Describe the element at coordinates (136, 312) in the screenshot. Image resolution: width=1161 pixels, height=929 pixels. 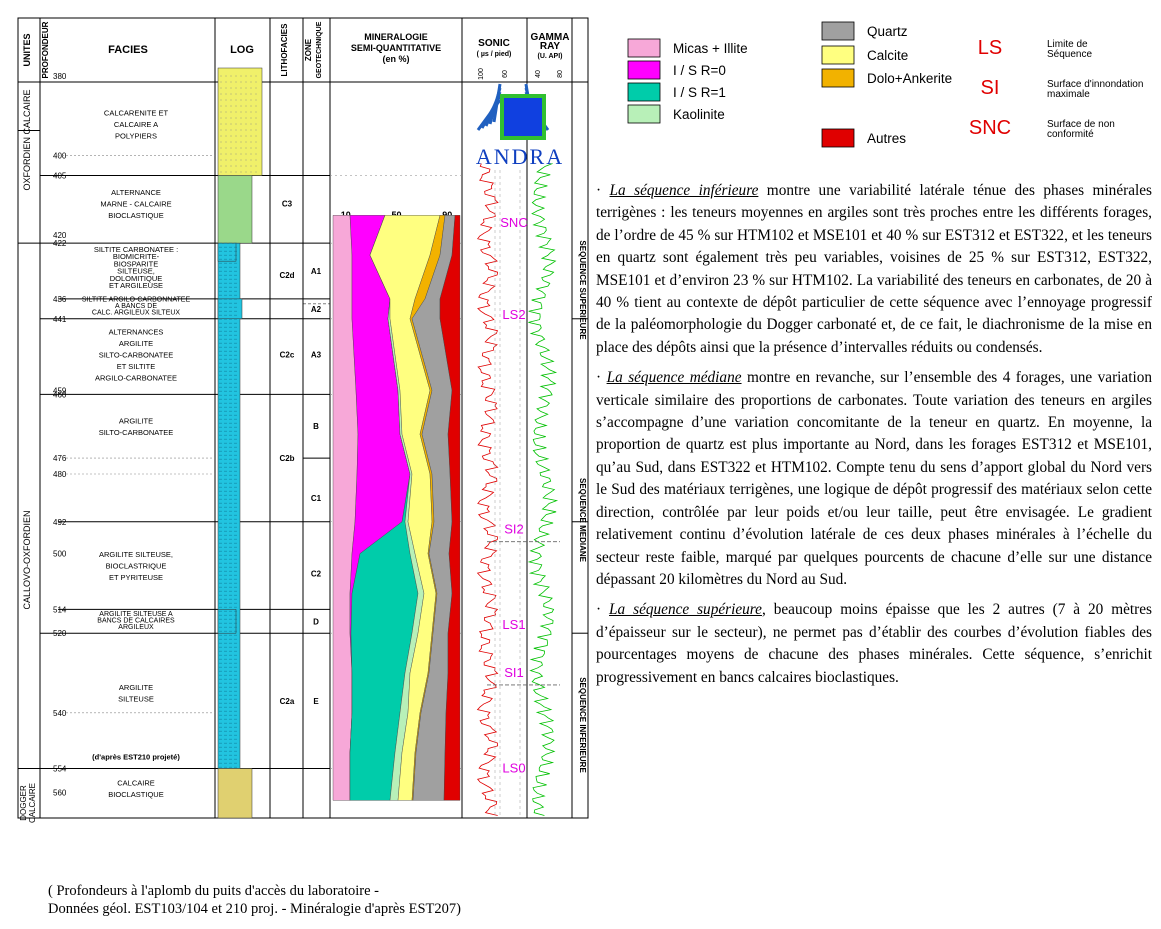
I see `facies-label: CALC. ARGILEUX SILTEUX` at that location.